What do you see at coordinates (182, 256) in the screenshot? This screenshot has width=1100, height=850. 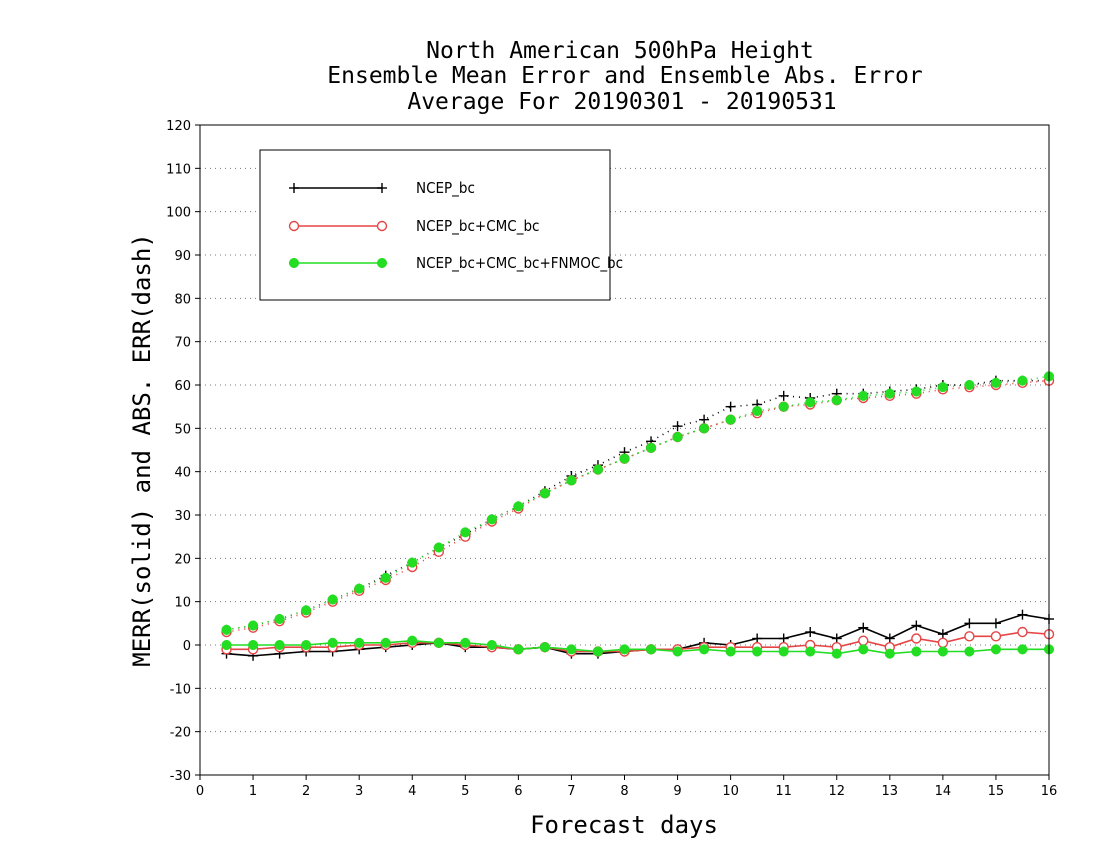 I see `y-tick-label: 90` at bounding box center [182, 256].